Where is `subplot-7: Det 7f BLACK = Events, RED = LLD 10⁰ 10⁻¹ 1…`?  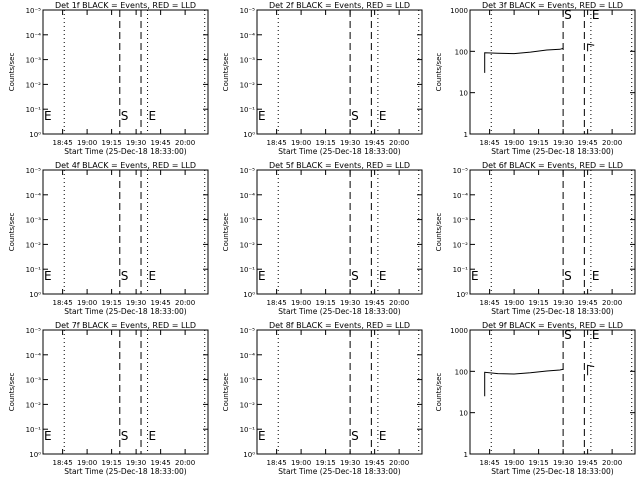 subplot-7: Det 7f BLACK = Events, RED = LLD 10⁰ 10⁻¹ 1… is located at coordinates (108, 398).